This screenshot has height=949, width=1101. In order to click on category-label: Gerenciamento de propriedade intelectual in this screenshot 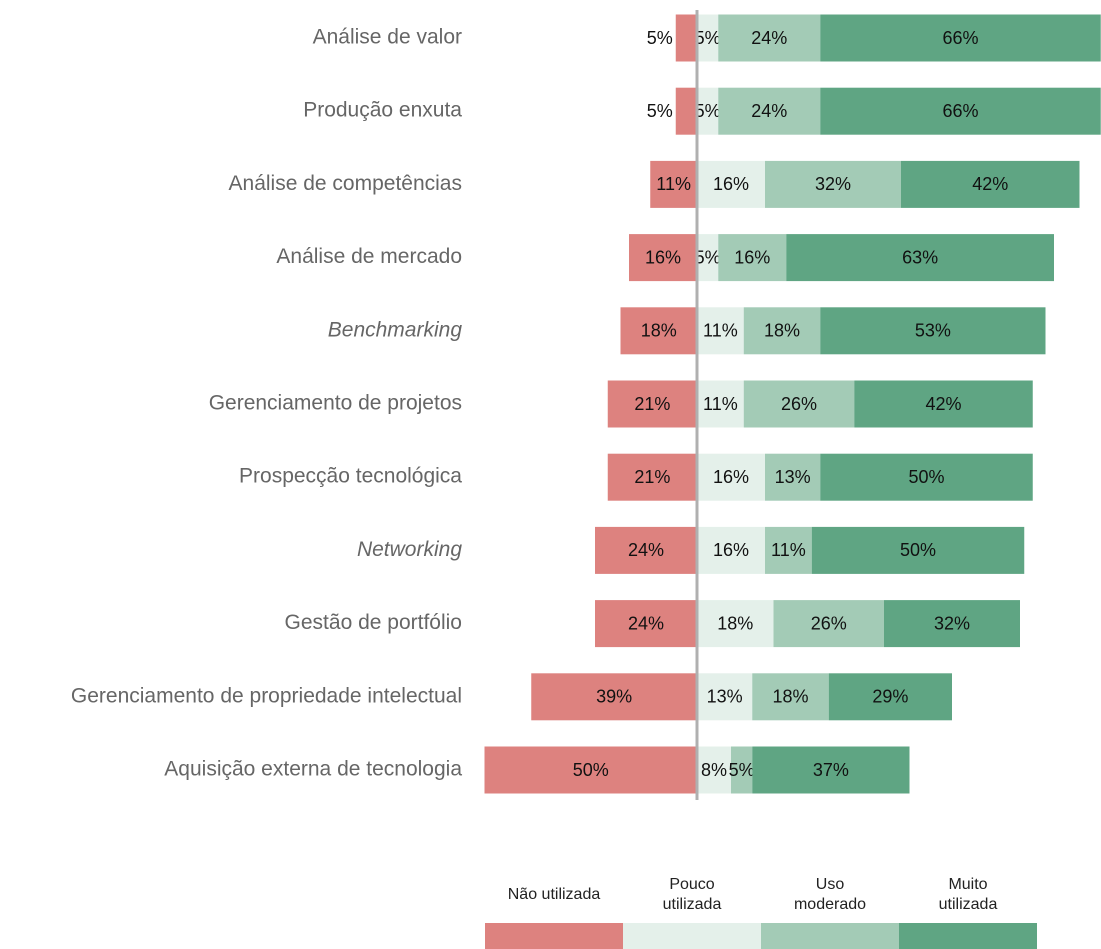, I will do `click(266, 695)`.